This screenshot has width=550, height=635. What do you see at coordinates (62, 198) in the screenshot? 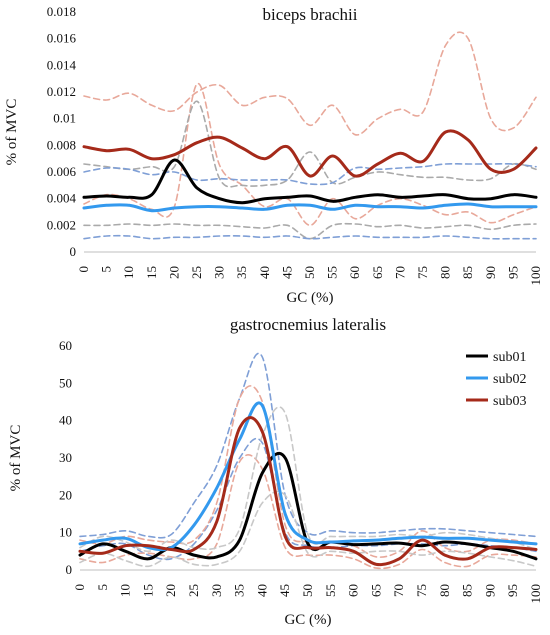
I see `y-tick-label: 0.004` at bounding box center [62, 198].